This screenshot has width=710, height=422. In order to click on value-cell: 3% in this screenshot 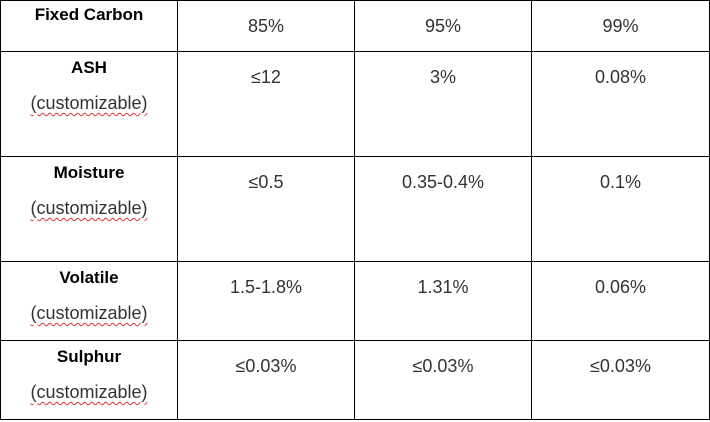, I will do `click(443, 104)`.